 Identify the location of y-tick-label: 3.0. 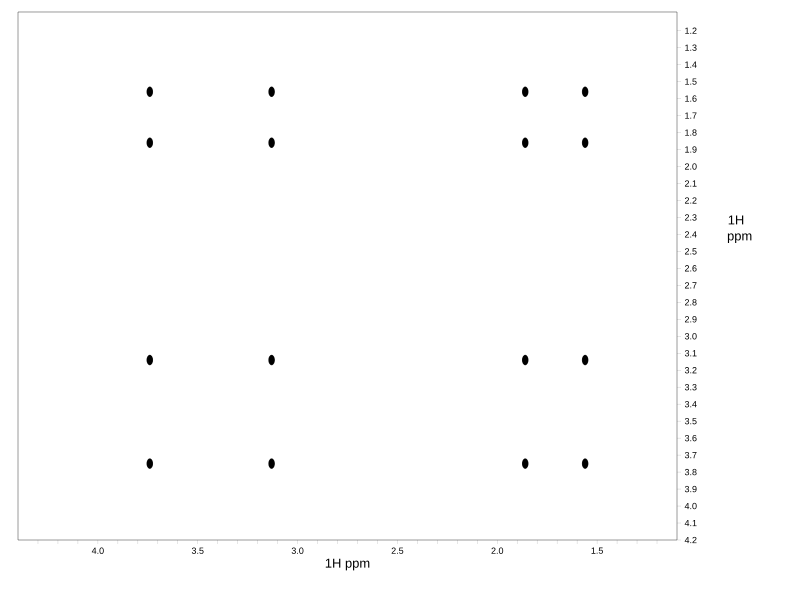
(690, 336).